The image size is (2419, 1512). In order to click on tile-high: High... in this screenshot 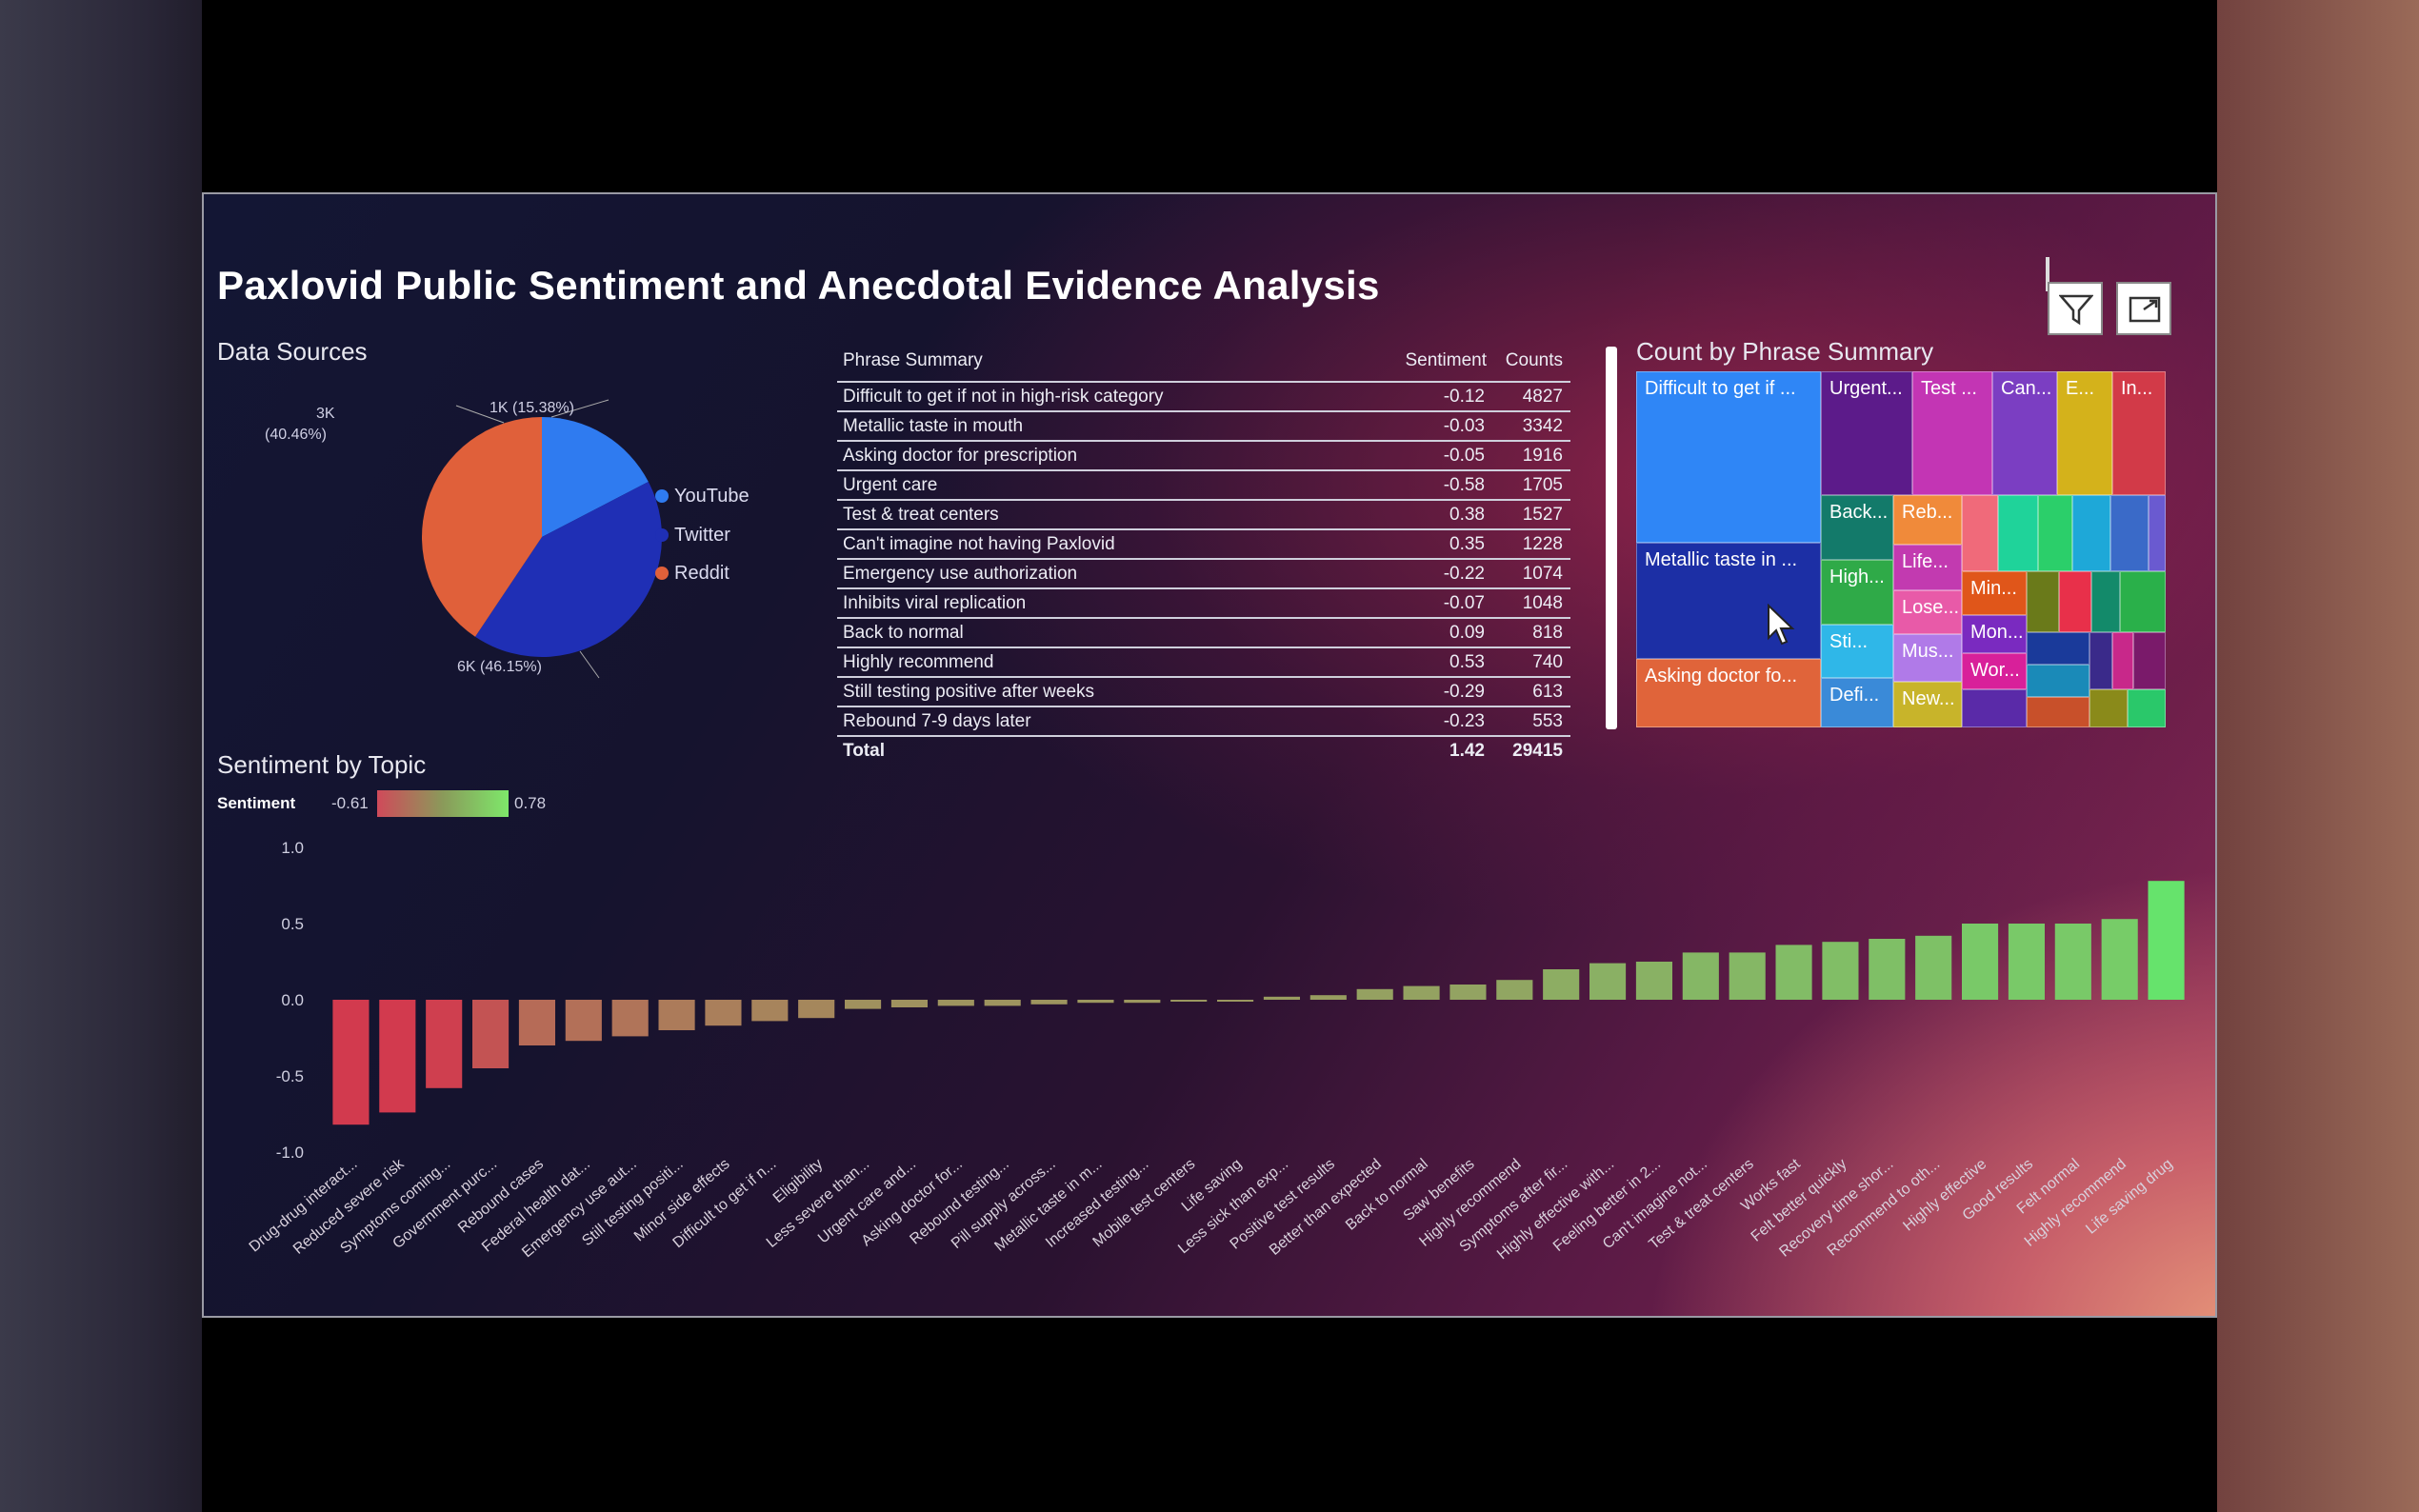, I will do `click(1857, 592)`.